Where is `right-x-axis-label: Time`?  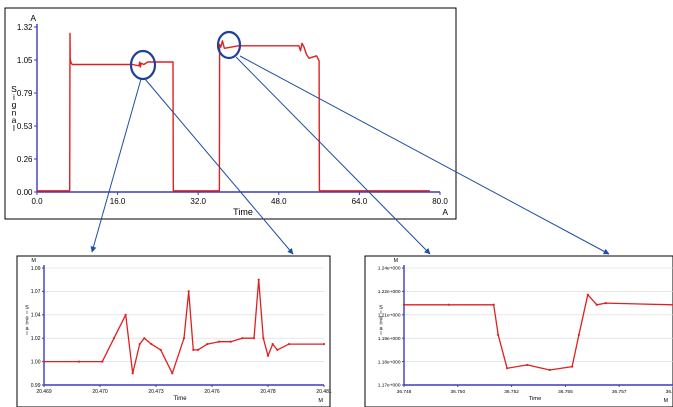
right-x-axis-label: Time is located at coordinates (535, 399).